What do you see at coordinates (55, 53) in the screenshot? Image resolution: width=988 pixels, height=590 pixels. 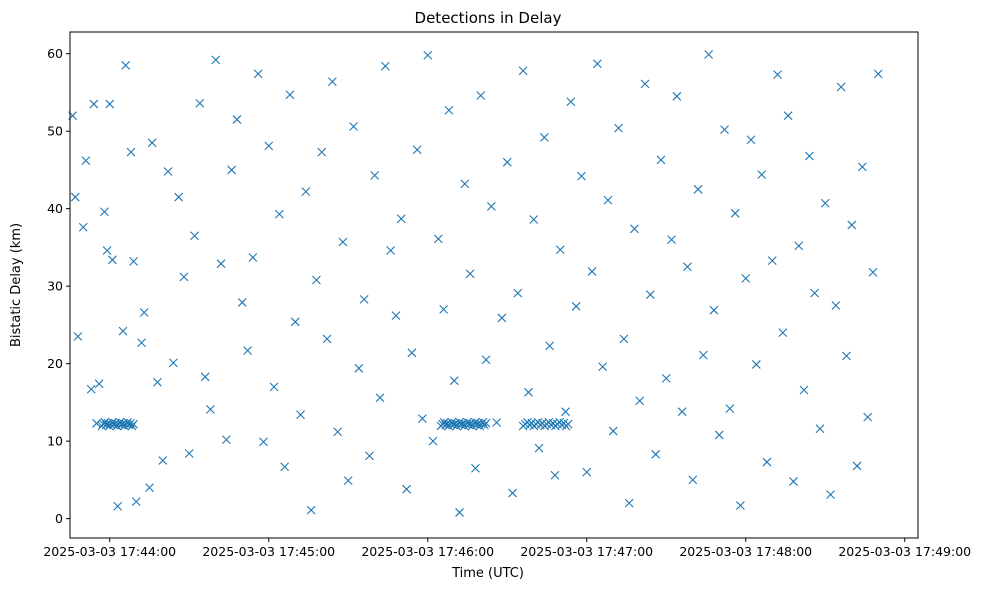 I see `y-tick-label: 60` at bounding box center [55, 53].